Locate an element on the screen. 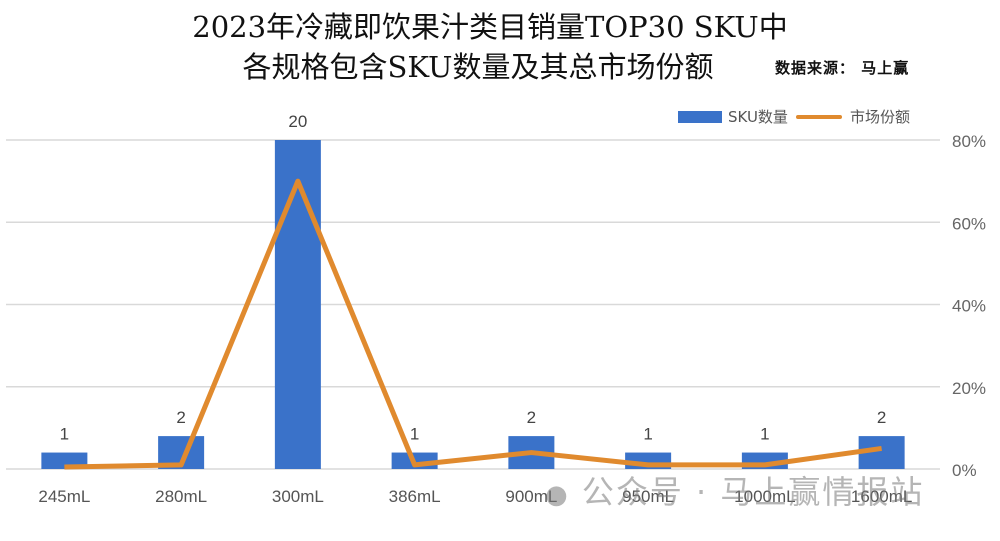  watermark: ● 公众号 · 马上赢情报站 is located at coordinates (735, 492).